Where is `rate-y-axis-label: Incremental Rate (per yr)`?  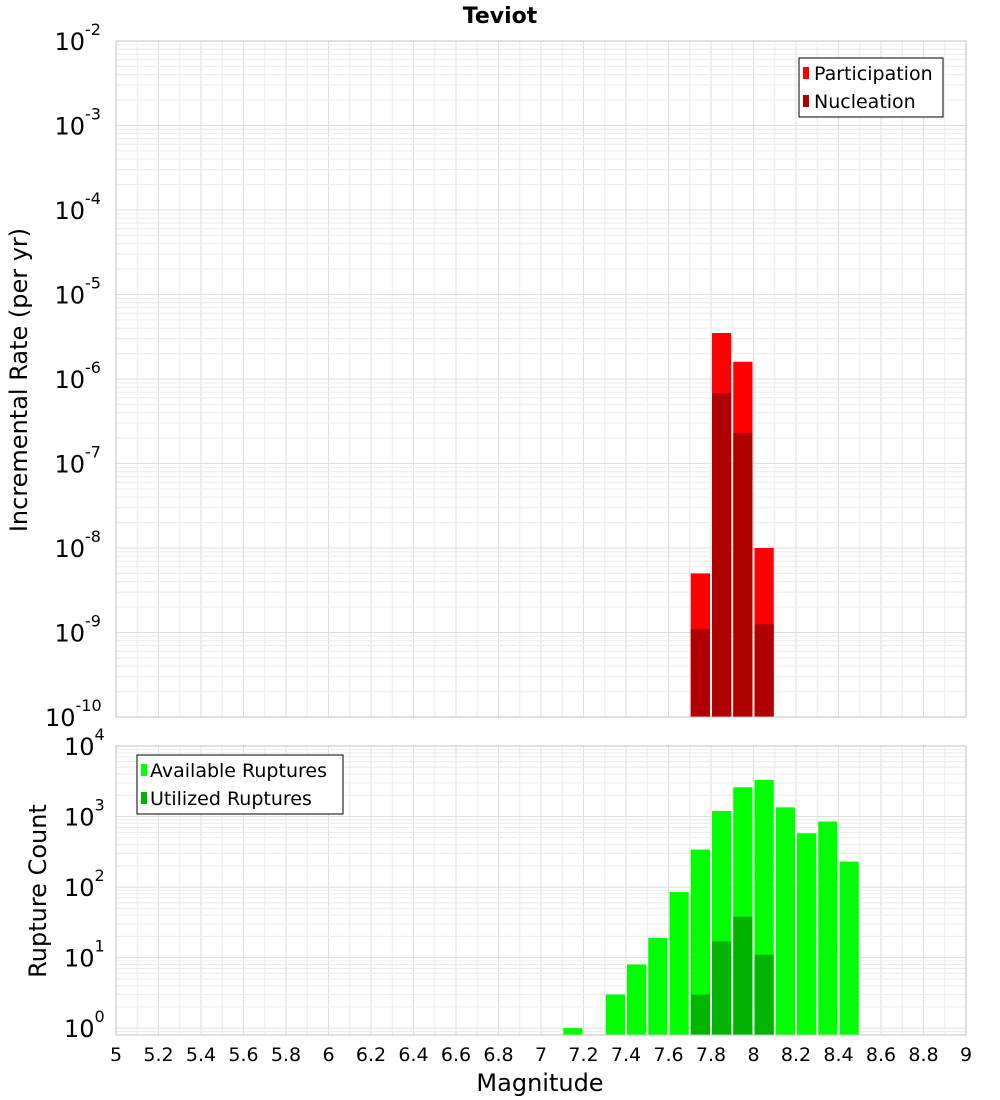
rate-y-axis-label: Incremental Rate (per yr) is located at coordinates (19, 380).